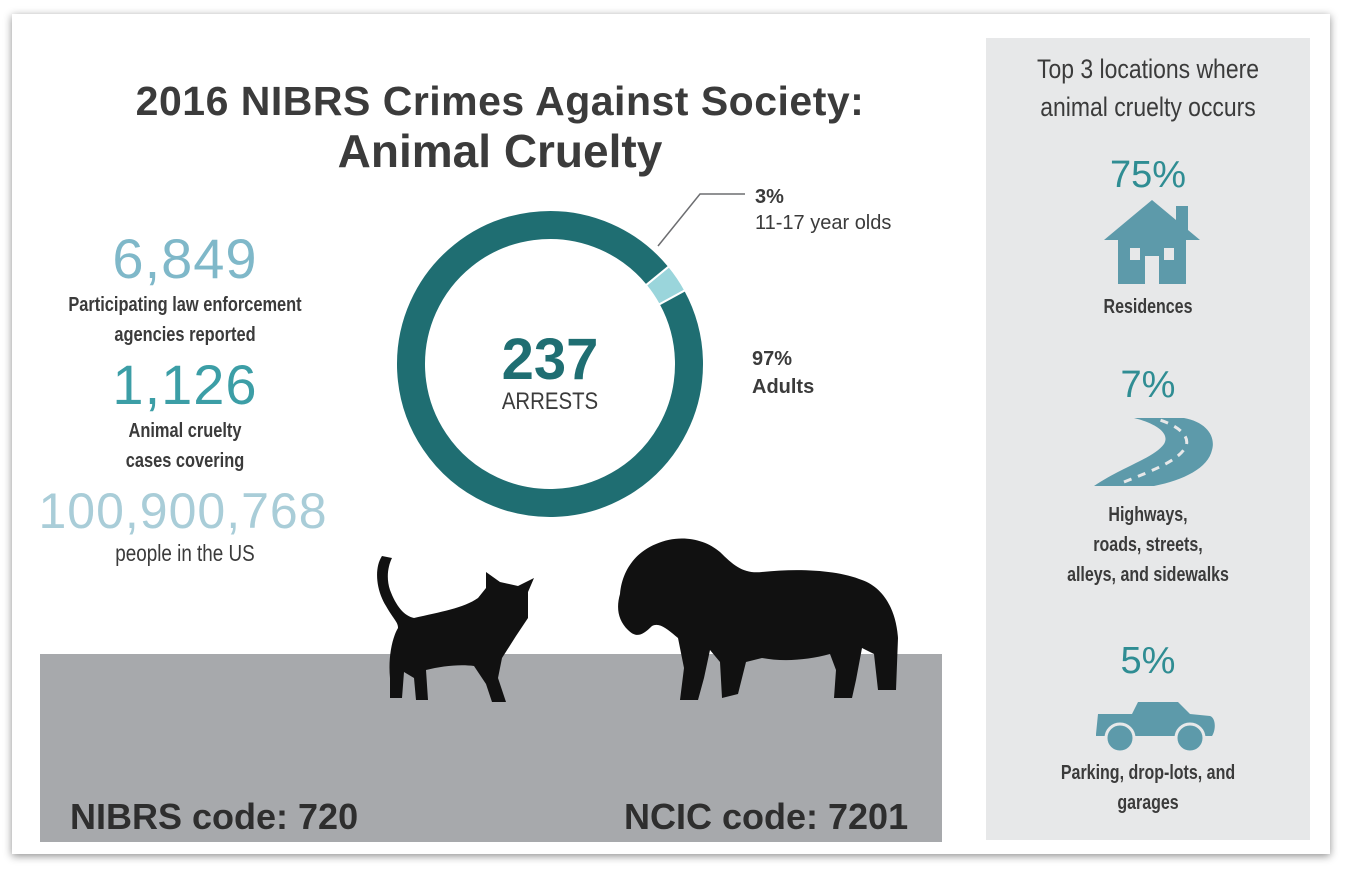 Image resolution: width=1345 pixels, height=883 pixels. I want to click on donut-center-label: ARRESTS, so click(550, 401).